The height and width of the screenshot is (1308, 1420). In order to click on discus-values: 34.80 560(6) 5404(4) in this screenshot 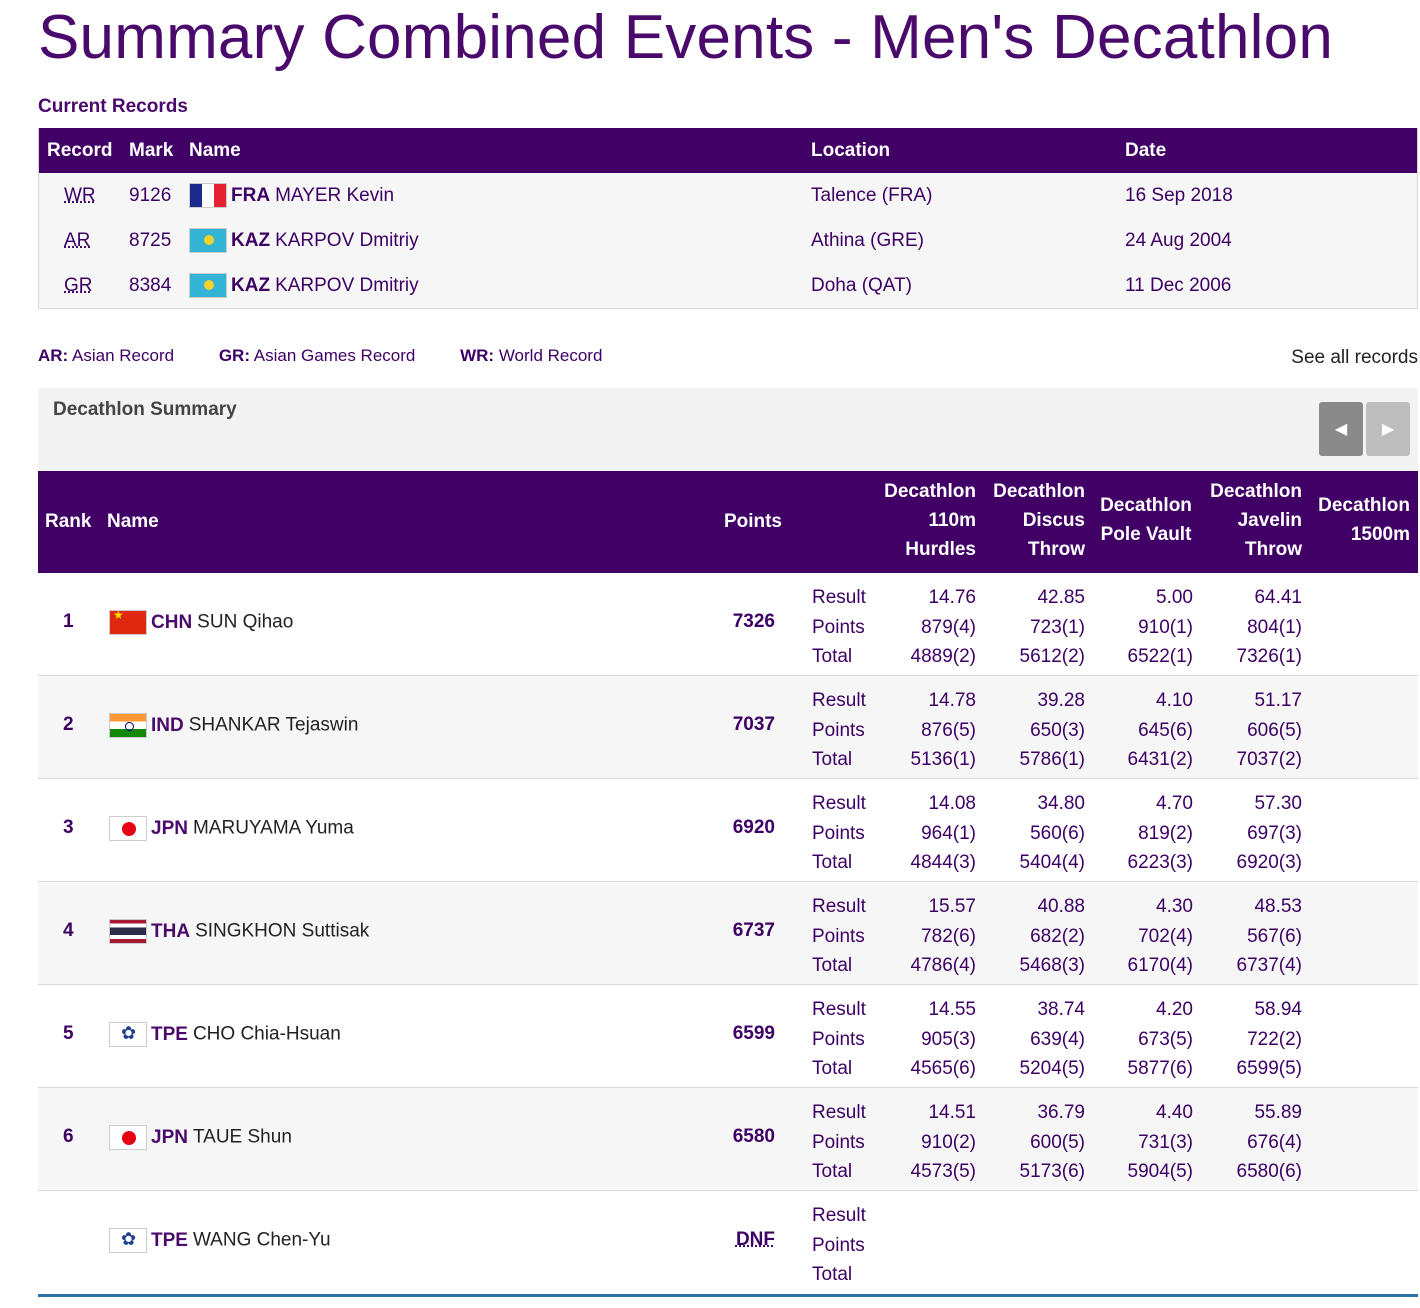, I will do `click(1052, 833)`.